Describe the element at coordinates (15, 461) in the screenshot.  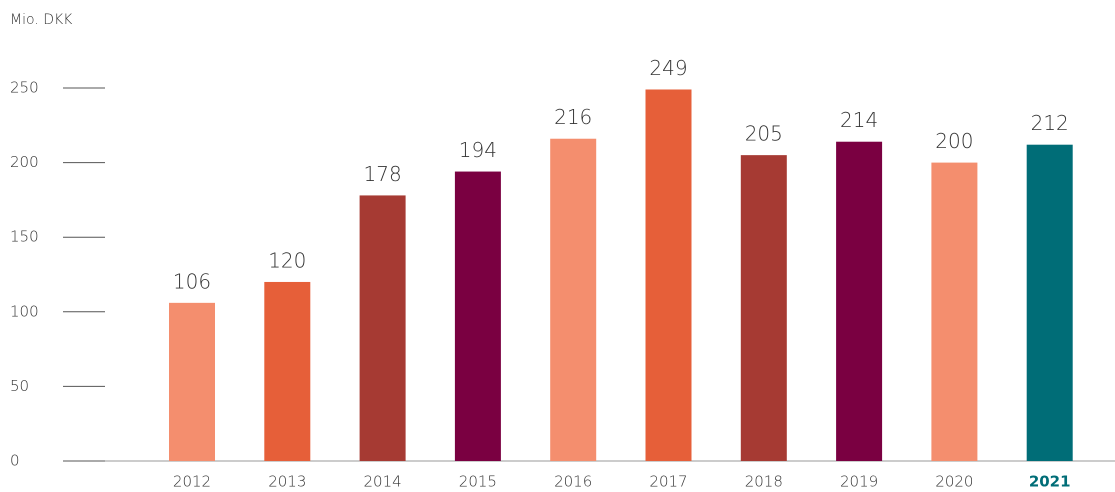
I see `y-tick-label: 0` at that location.